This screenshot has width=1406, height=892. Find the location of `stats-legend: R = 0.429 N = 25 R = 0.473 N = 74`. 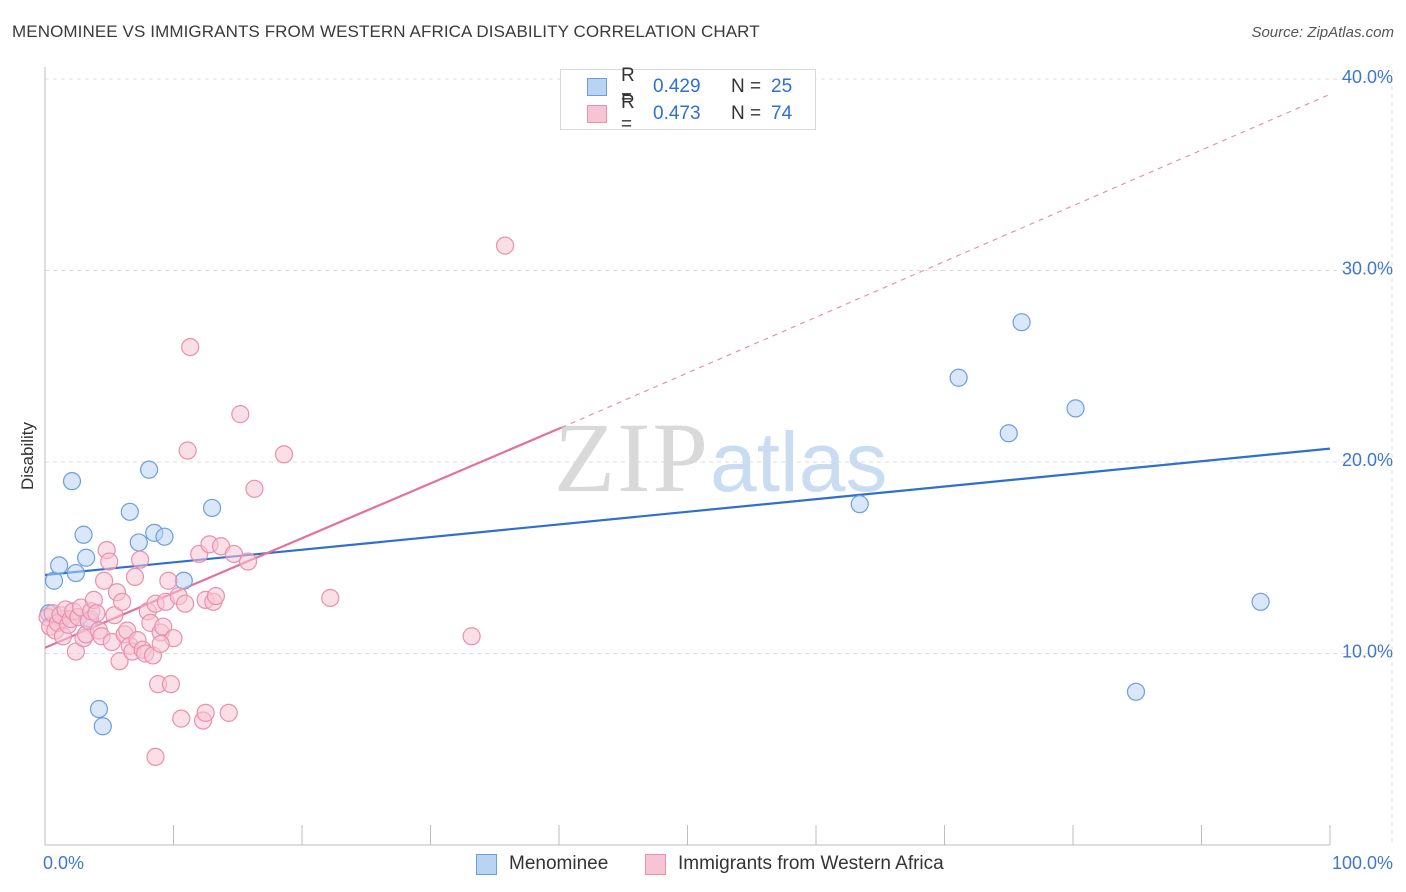

stats-legend: R = 0.429 N = 25 R = 0.473 N = 74 is located at coordinates (688, 100).